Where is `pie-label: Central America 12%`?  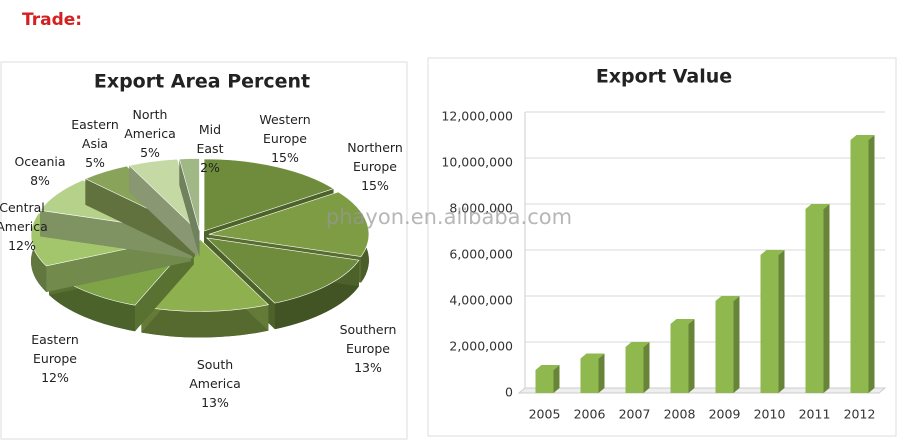
pie-label: Central America 12% is located at coordinates (31, 226).